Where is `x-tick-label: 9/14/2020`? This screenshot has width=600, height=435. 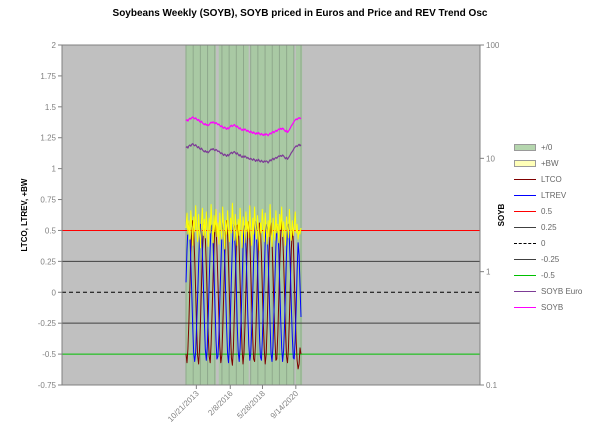 x-tick-label: 9/14/2020 is located at coordinates (285, 405).